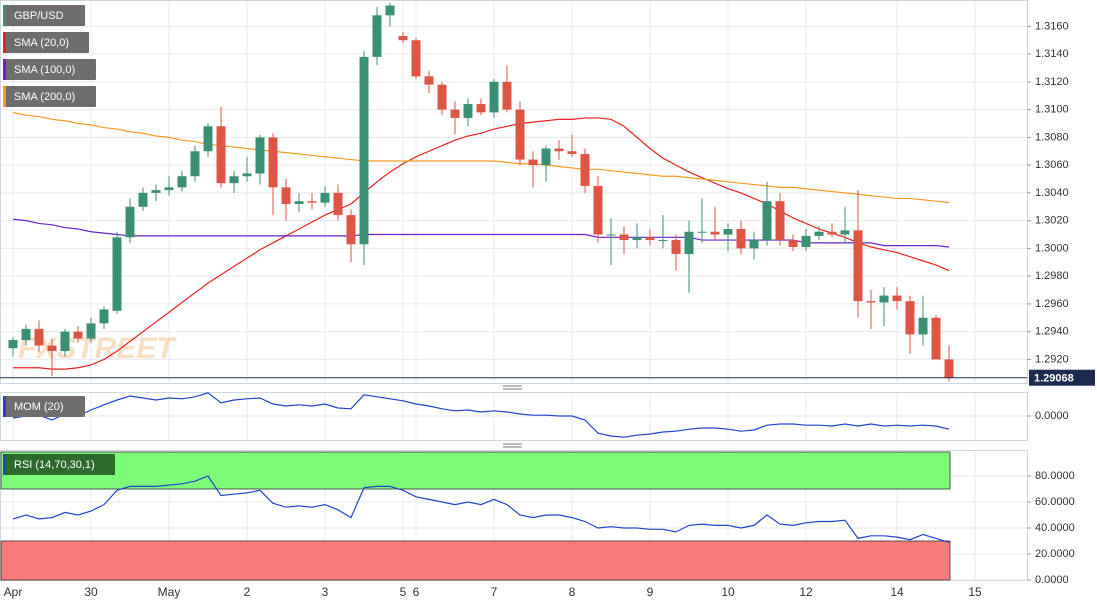  I want to click on y-tick-label: 1.3020, so click(1052, 221).